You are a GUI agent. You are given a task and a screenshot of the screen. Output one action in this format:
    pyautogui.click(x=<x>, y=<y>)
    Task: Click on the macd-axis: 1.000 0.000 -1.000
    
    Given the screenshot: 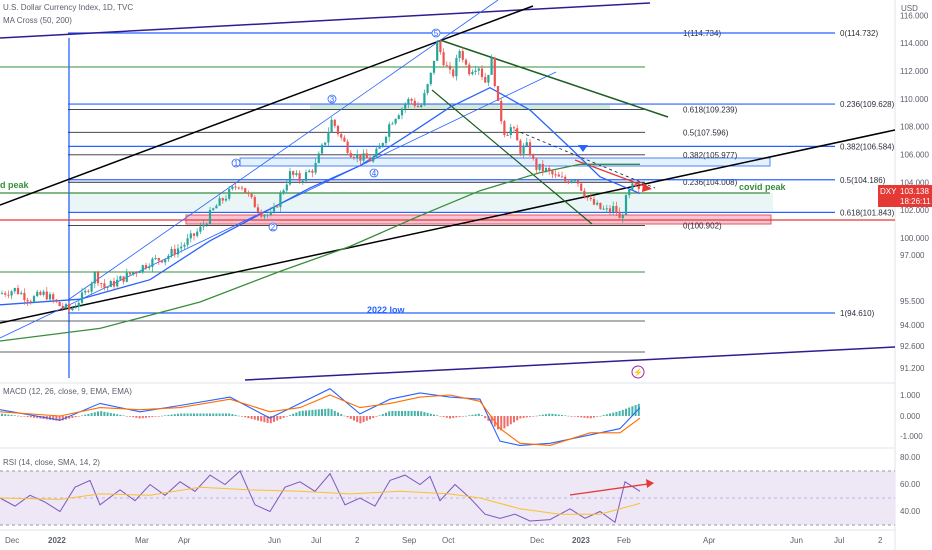 What is the action you would take?
    pyautogui.click(x=911, y=416)
    